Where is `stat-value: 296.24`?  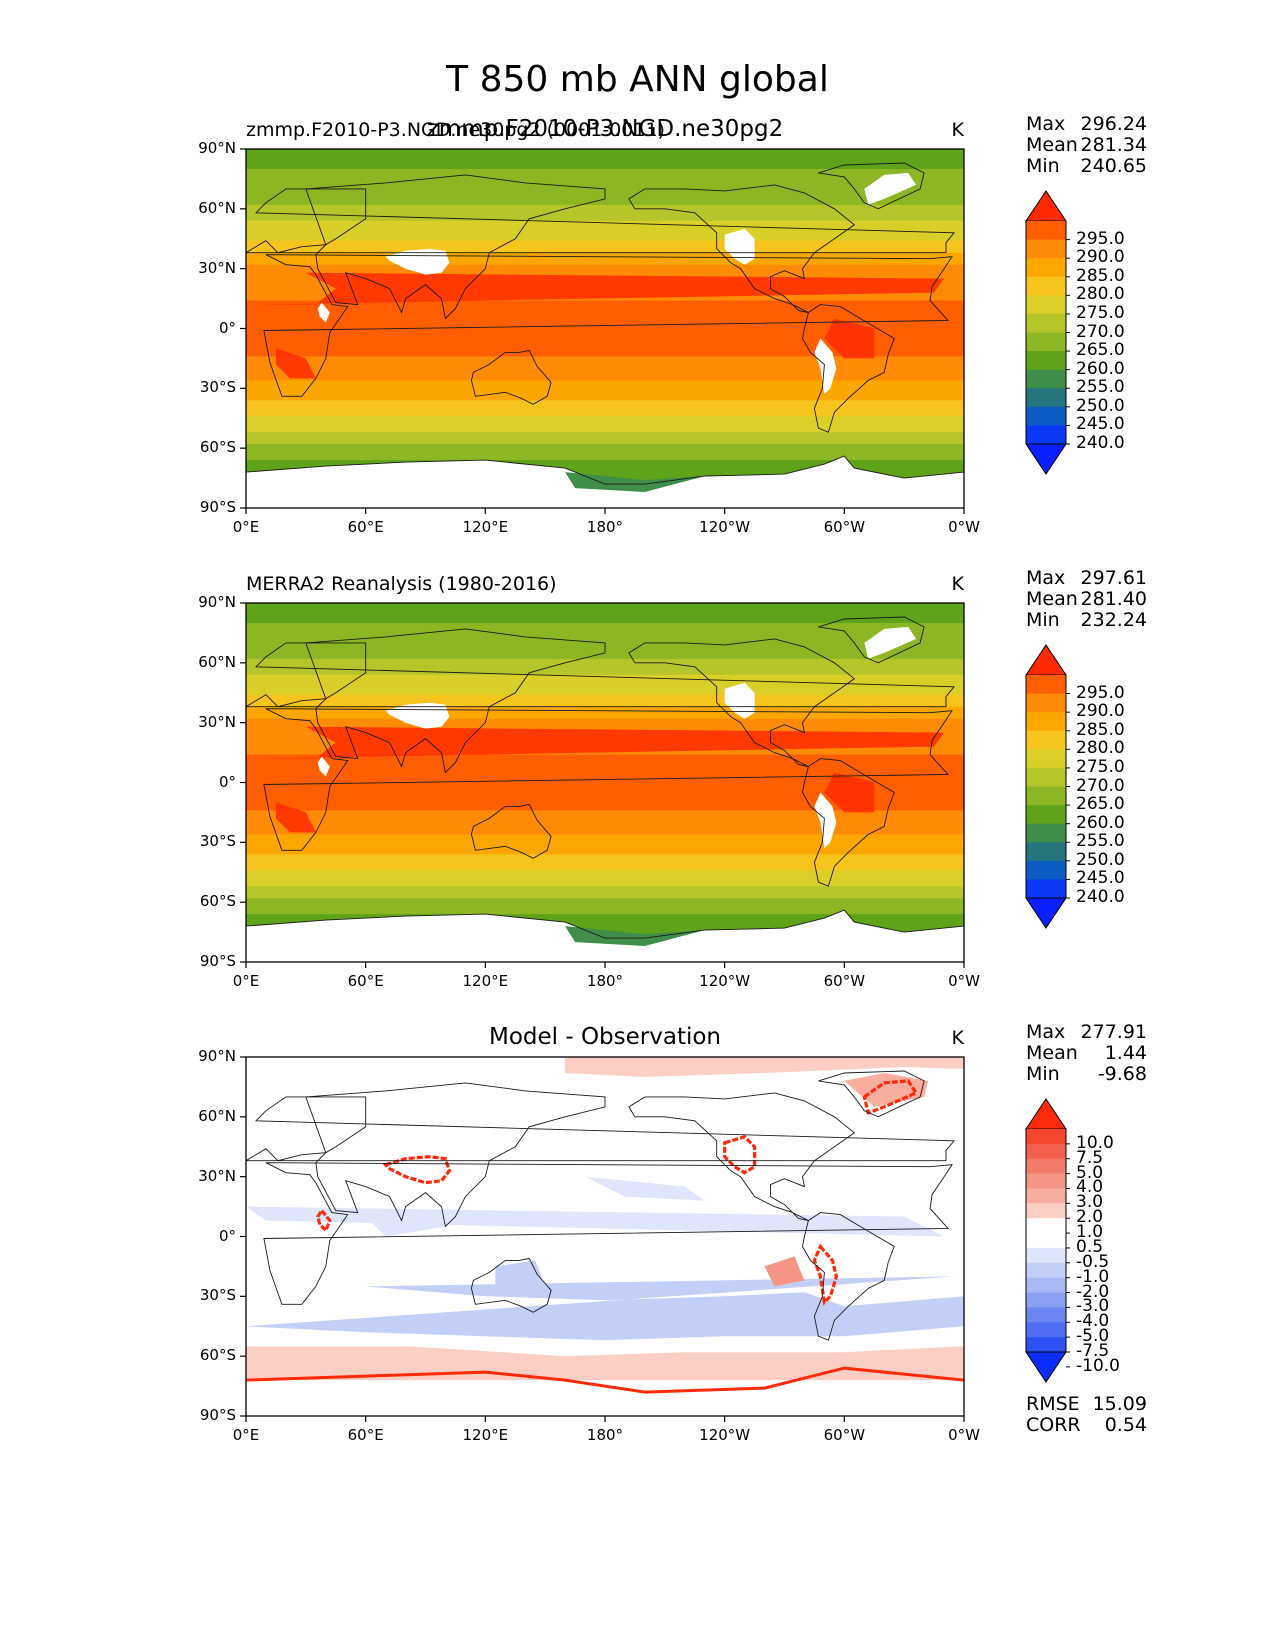
stat-value: 296.24 is located at coordinates (1113, 124).